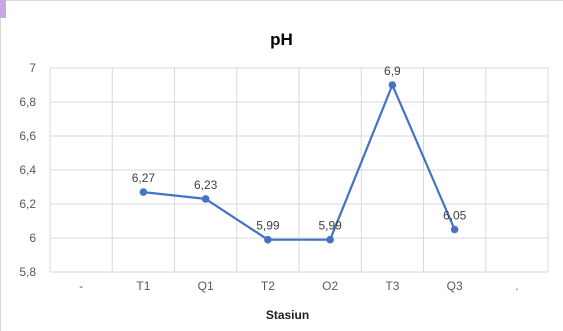 This screenshot has height=331, width=563. I want to click on y-tick-label: 6,6, so click(27, 136).